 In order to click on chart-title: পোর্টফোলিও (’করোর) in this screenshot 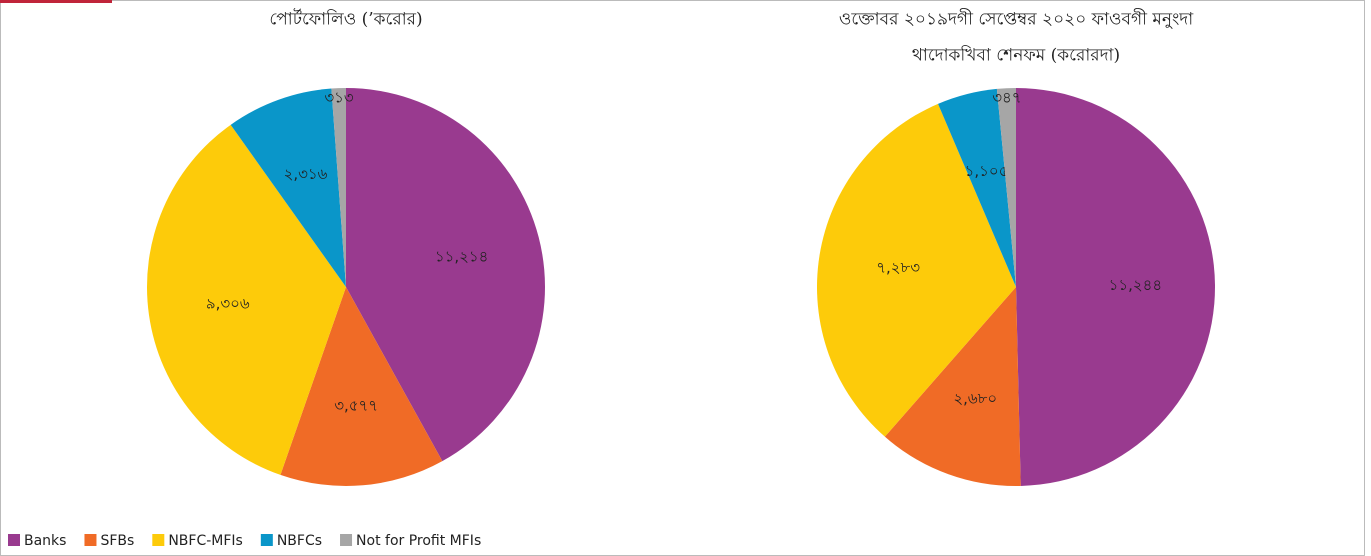, I will do `click(345, 19)`.